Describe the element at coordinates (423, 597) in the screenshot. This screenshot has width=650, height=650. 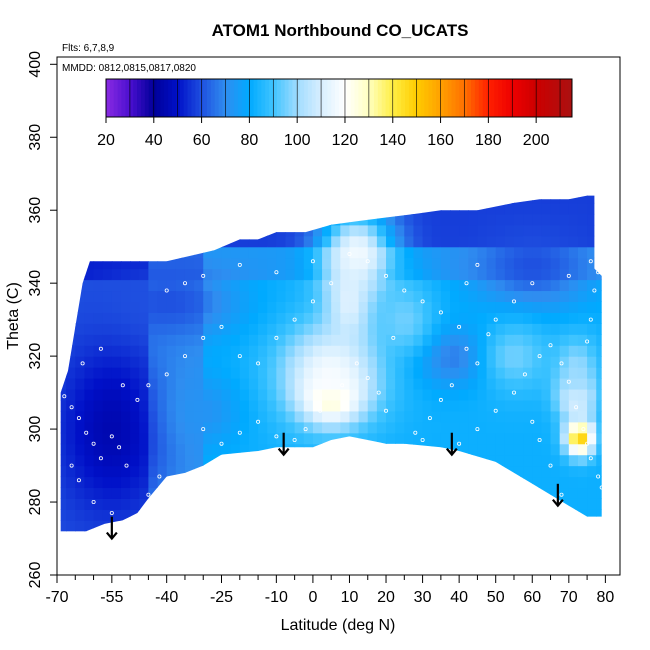
I see `x-tick-label: 30` at that location.